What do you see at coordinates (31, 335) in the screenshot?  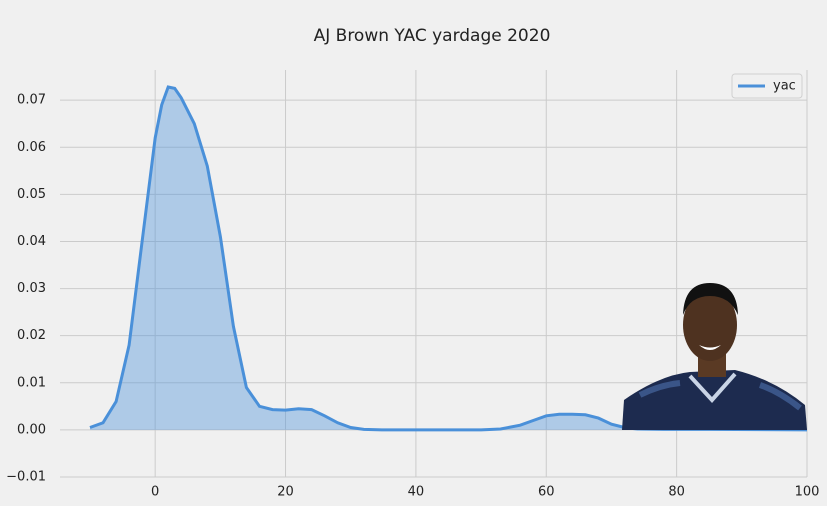 I see `y-tick-label: 0.02` at bounding box center [31, 335].